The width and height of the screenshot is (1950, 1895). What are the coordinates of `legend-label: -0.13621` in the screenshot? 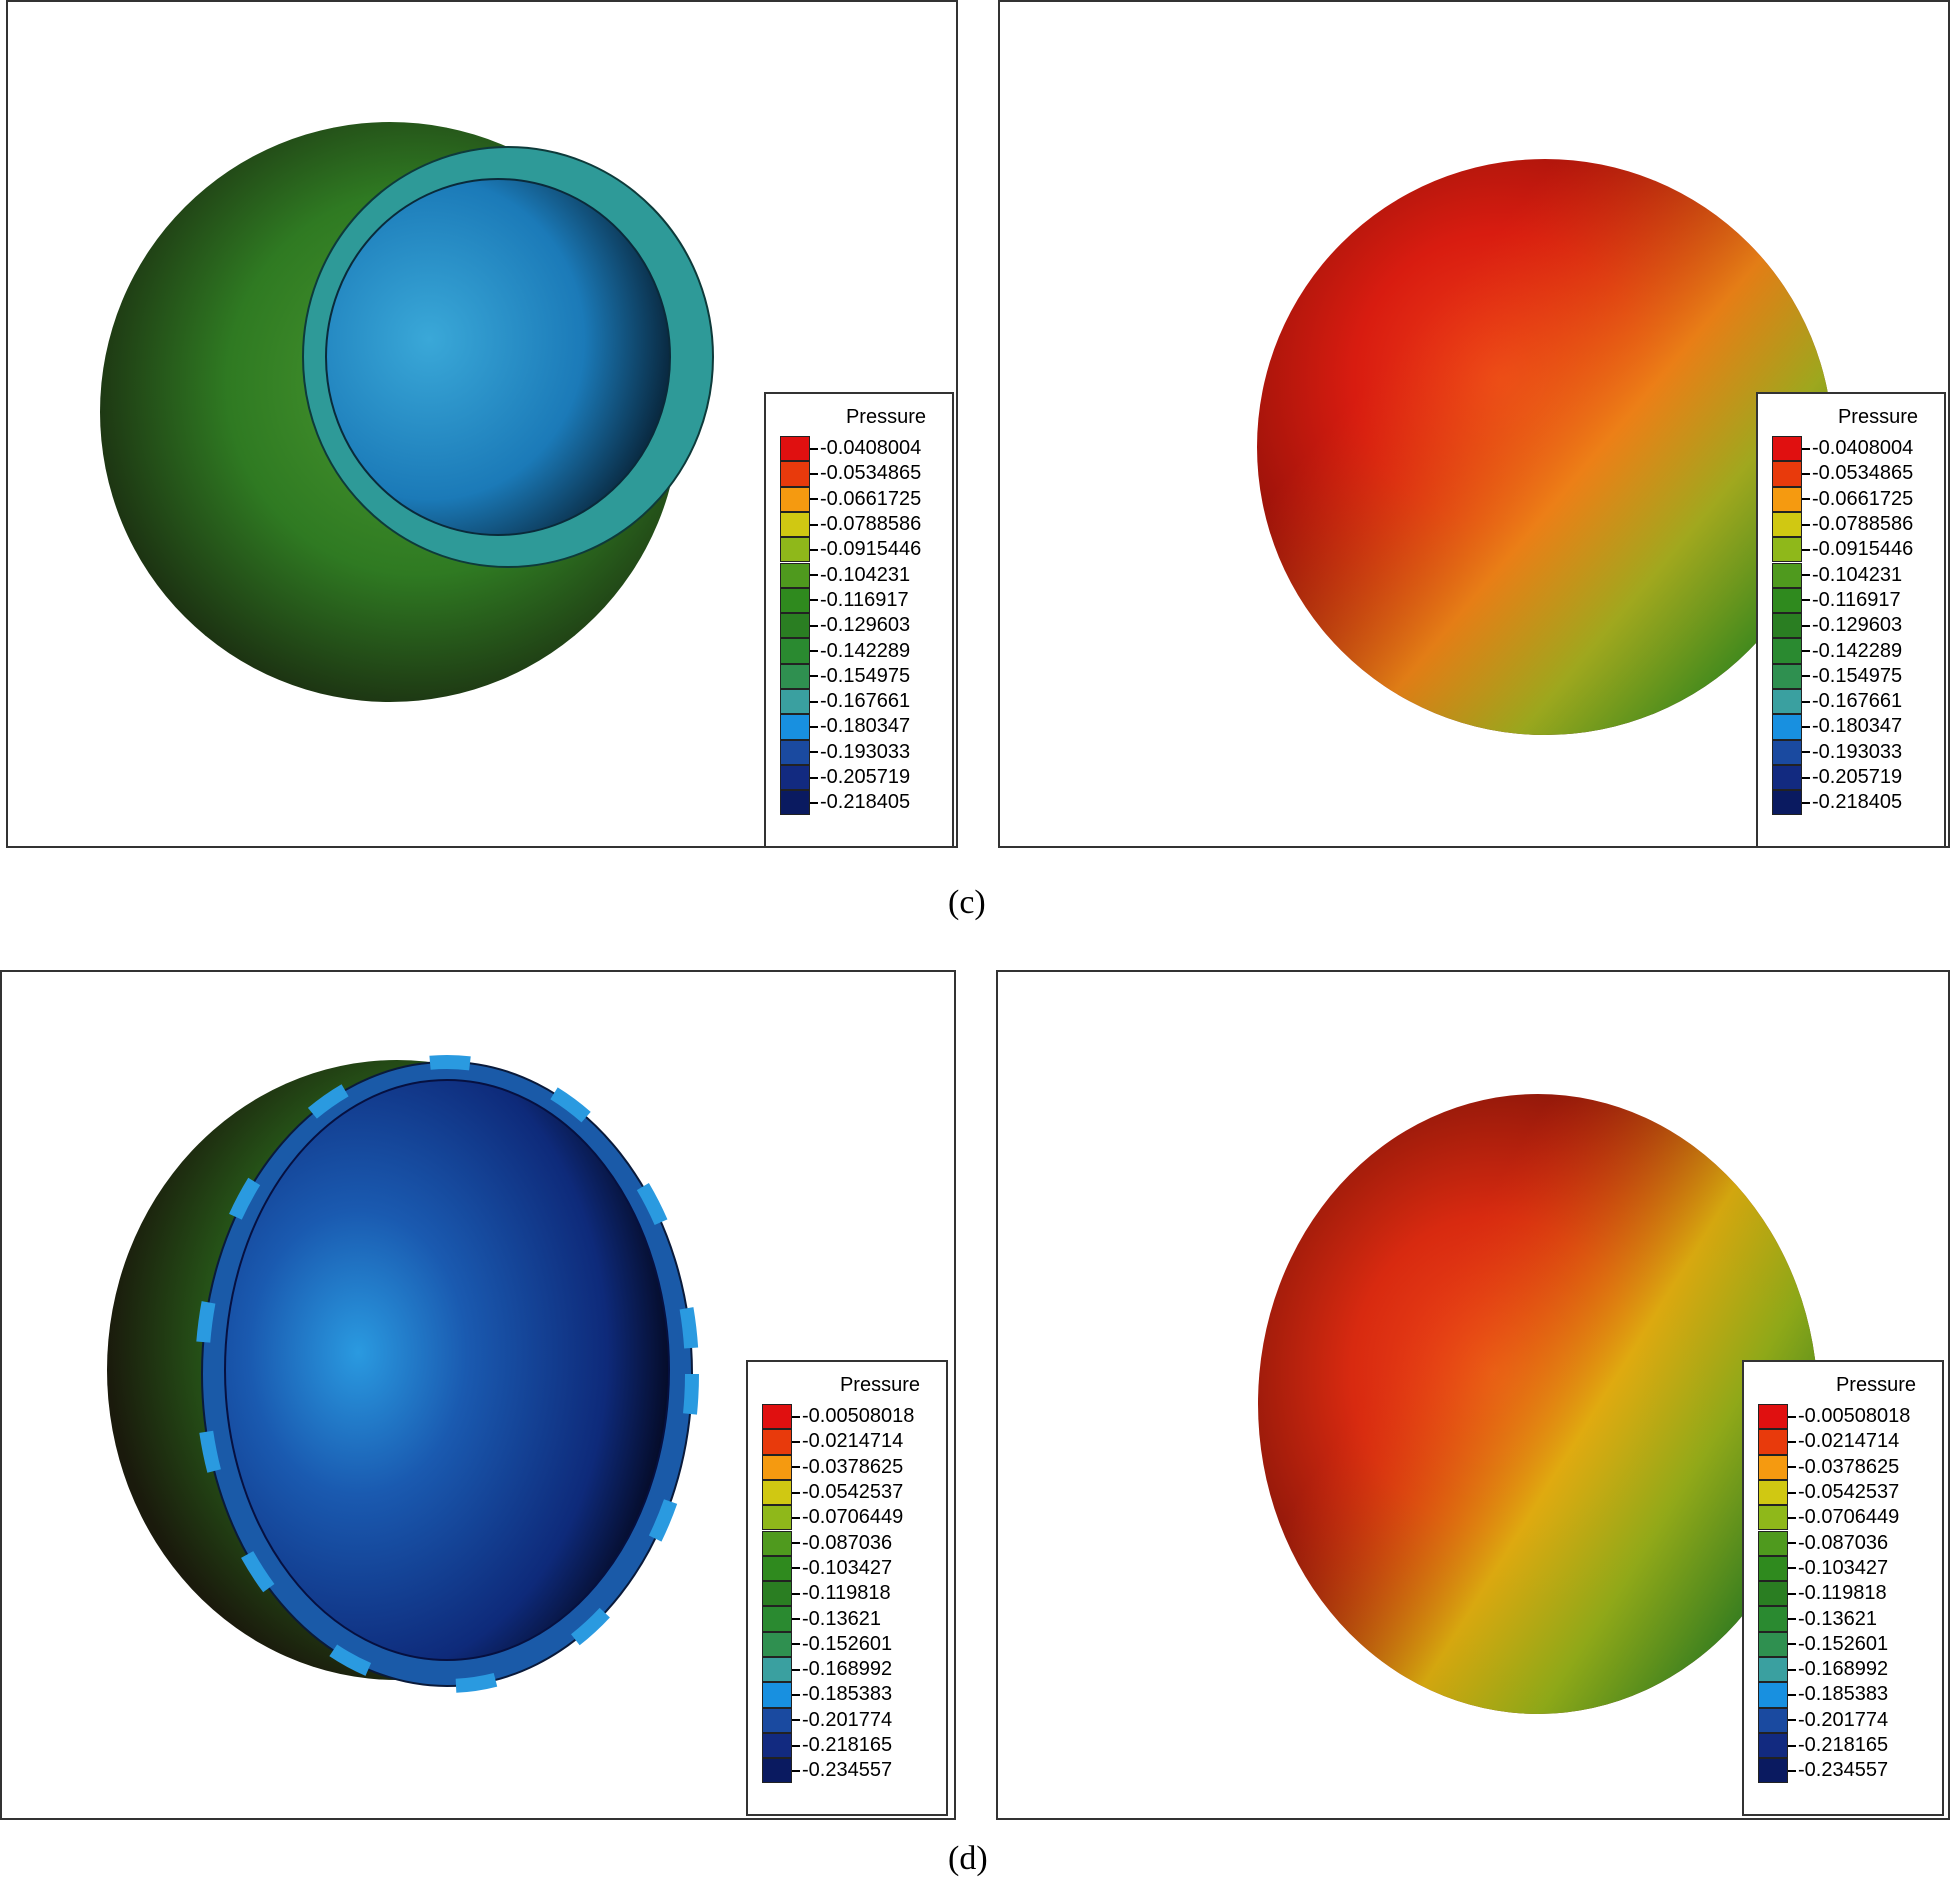 It's located at (841, 1618).